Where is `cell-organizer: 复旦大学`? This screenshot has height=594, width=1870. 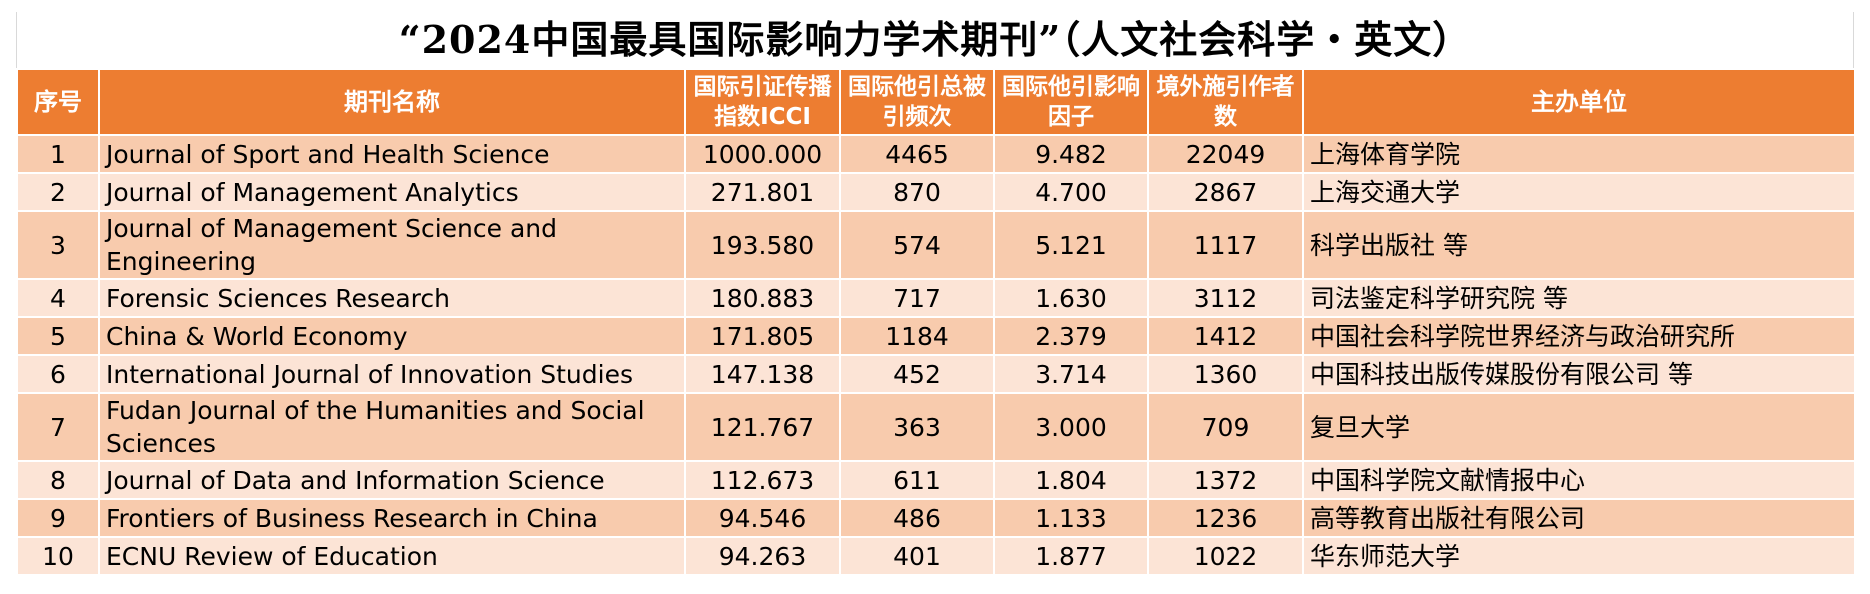
cell-organizer: 复旦大学 is located at coordinates (1579, 427).